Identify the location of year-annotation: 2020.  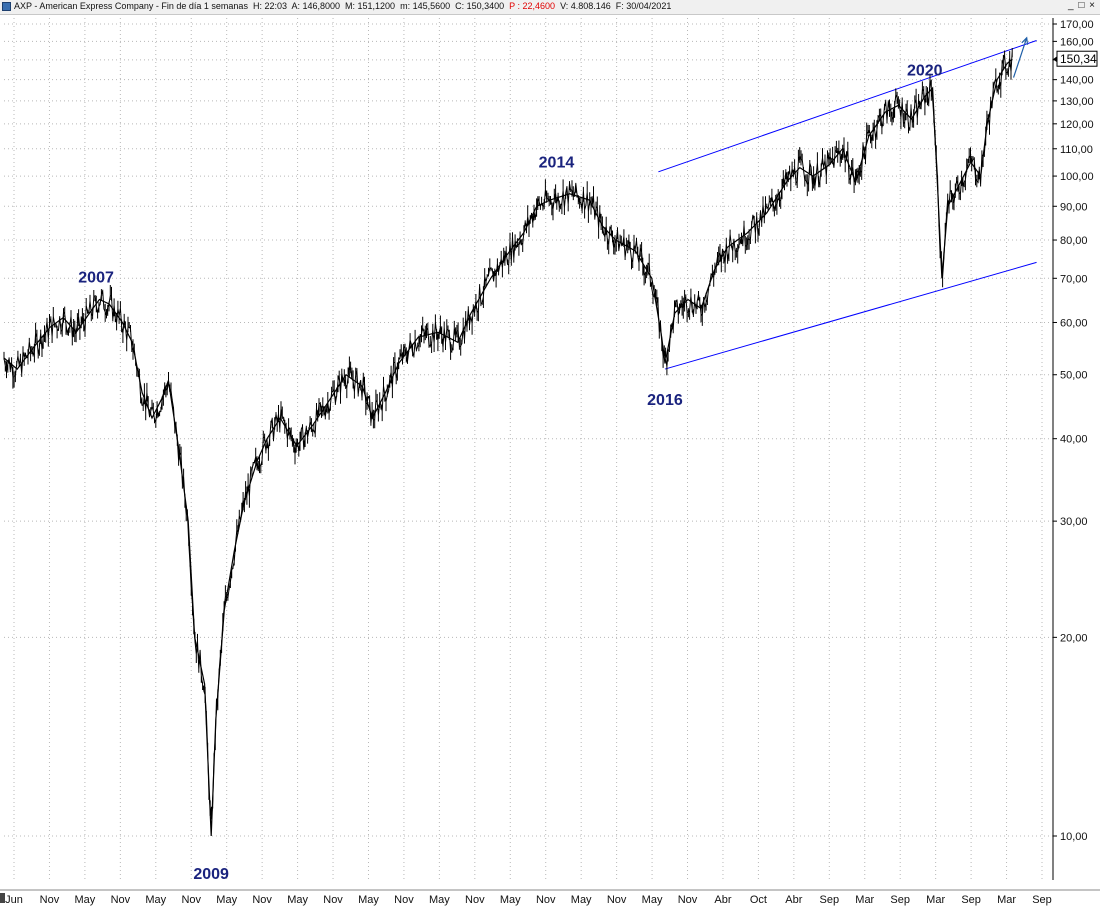
(925, 71).